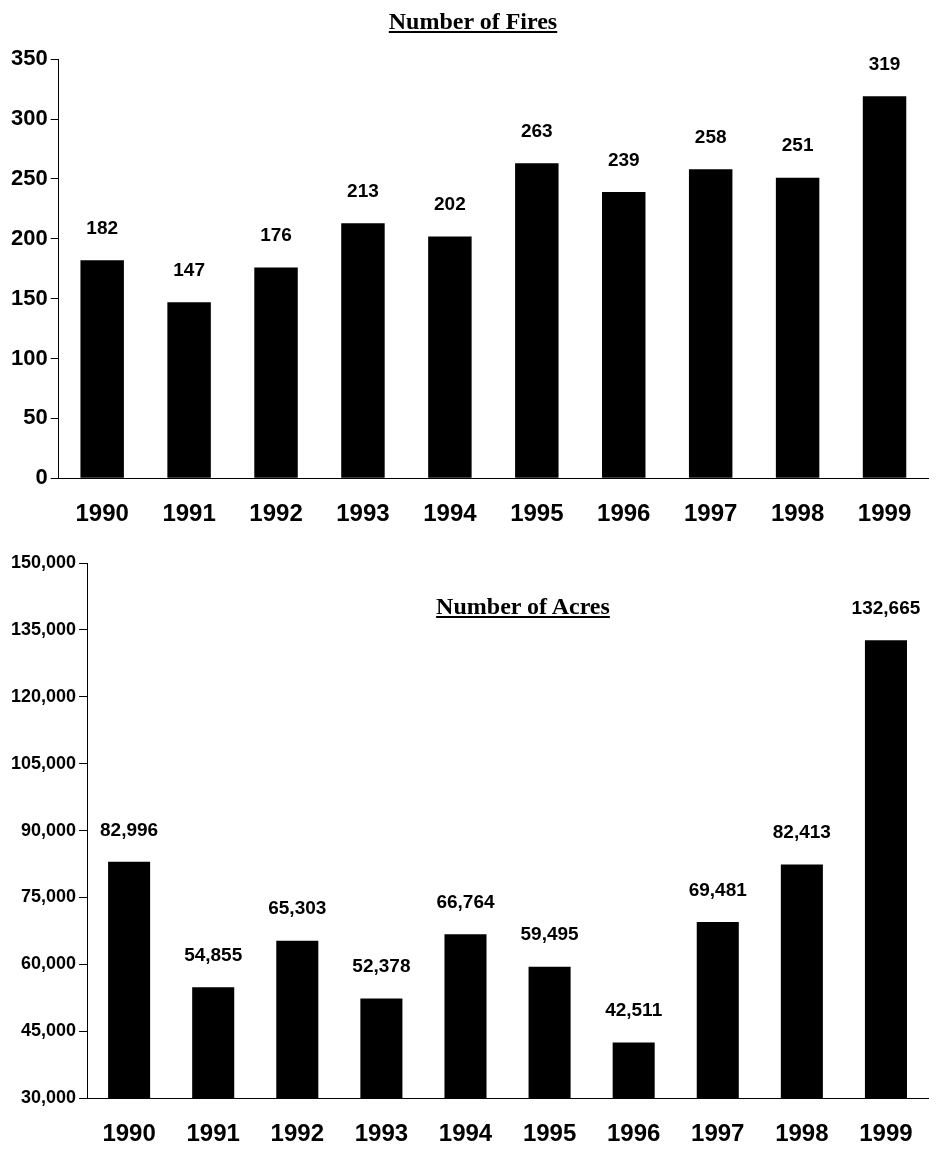 The image size is (950, 1151). Describe the element at coordinates (29, 237) in the screenshot. I see `y-tick-label: 200` at that location.